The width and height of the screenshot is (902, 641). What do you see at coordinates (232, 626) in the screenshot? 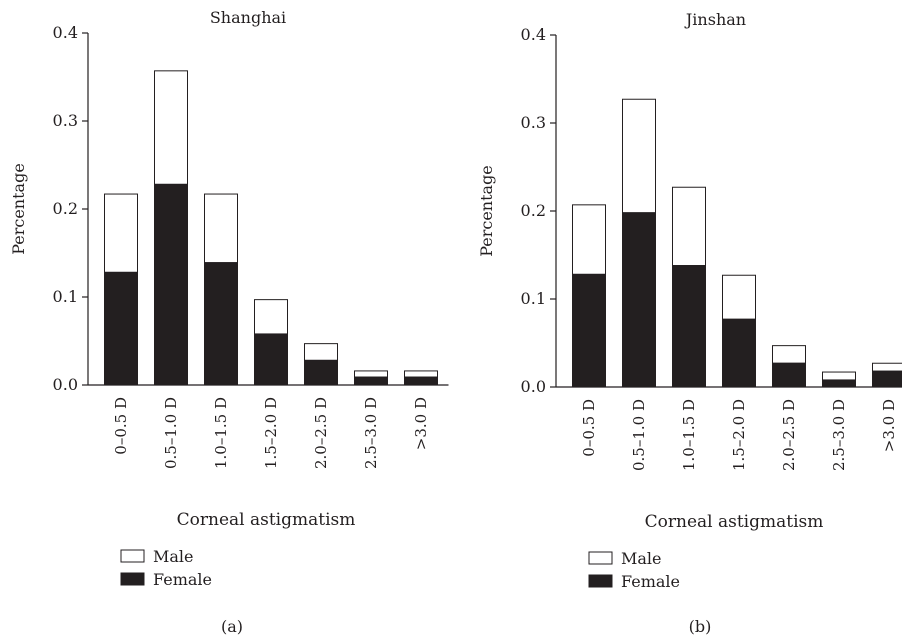
I see `panel-label: (a)` at bounding box center [232, 626].